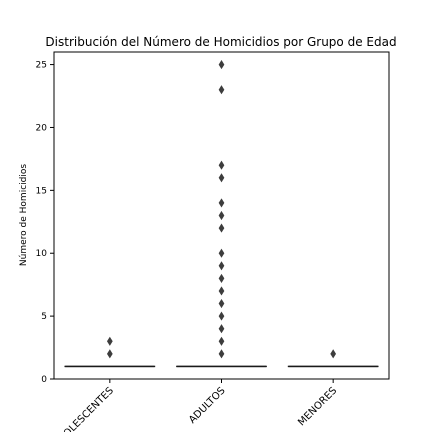 This screenshot has width=432, height=432. I want to click on y-tick-label: 5, so click(44, 317).